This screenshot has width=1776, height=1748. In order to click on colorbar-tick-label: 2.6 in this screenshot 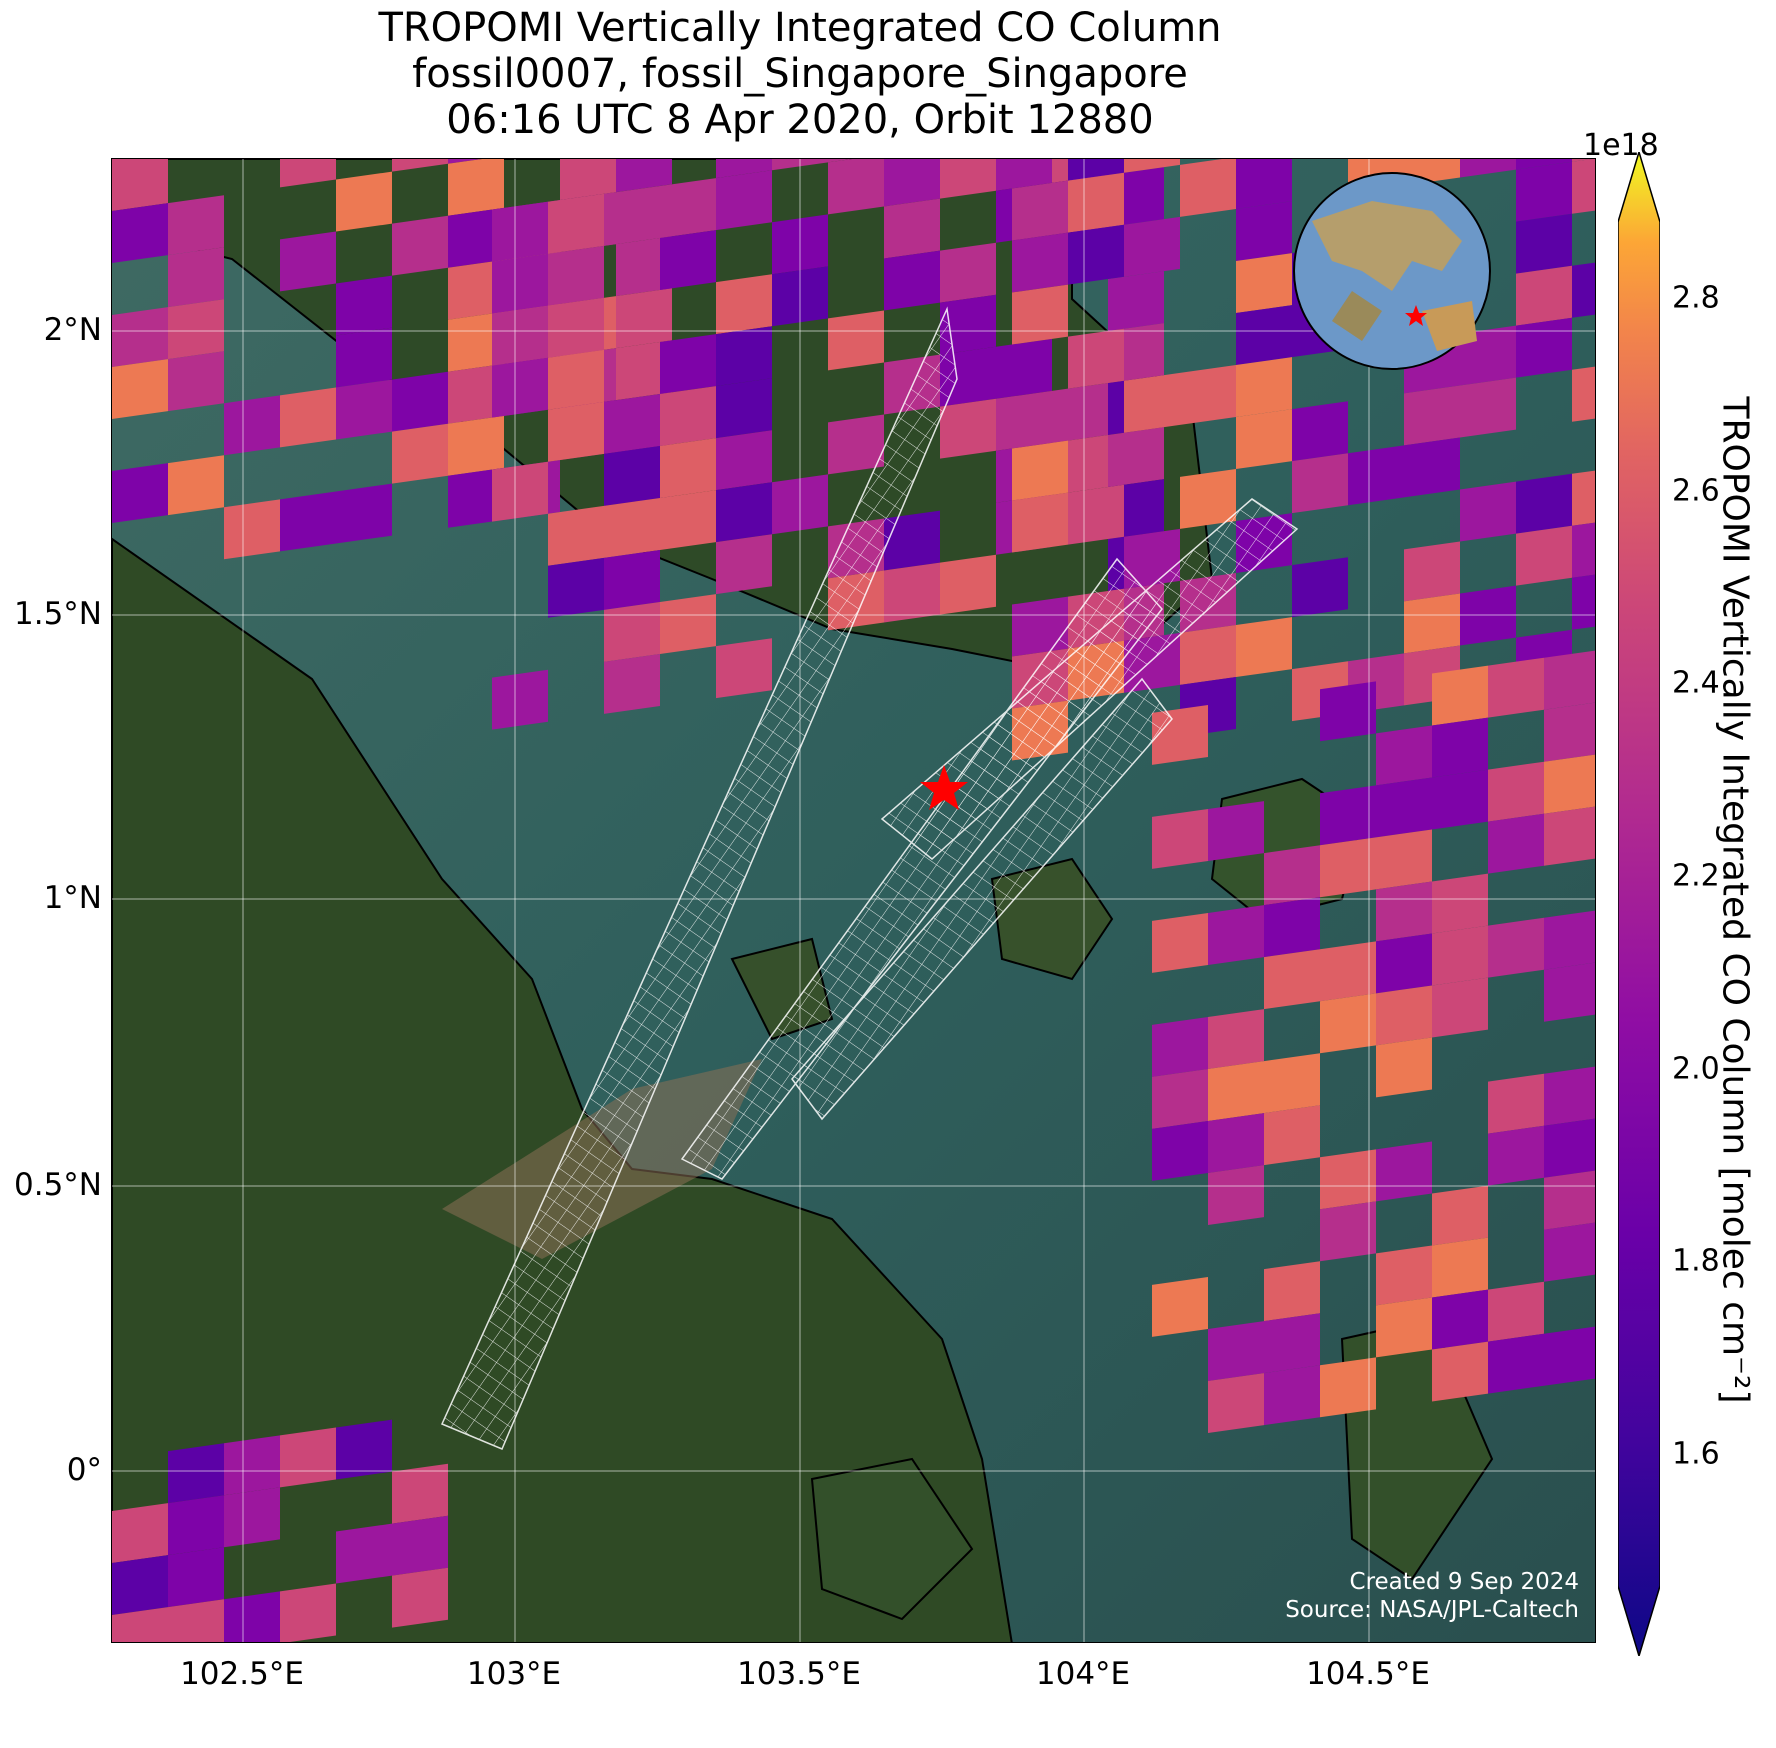, I will do `click(1696, 491)`.